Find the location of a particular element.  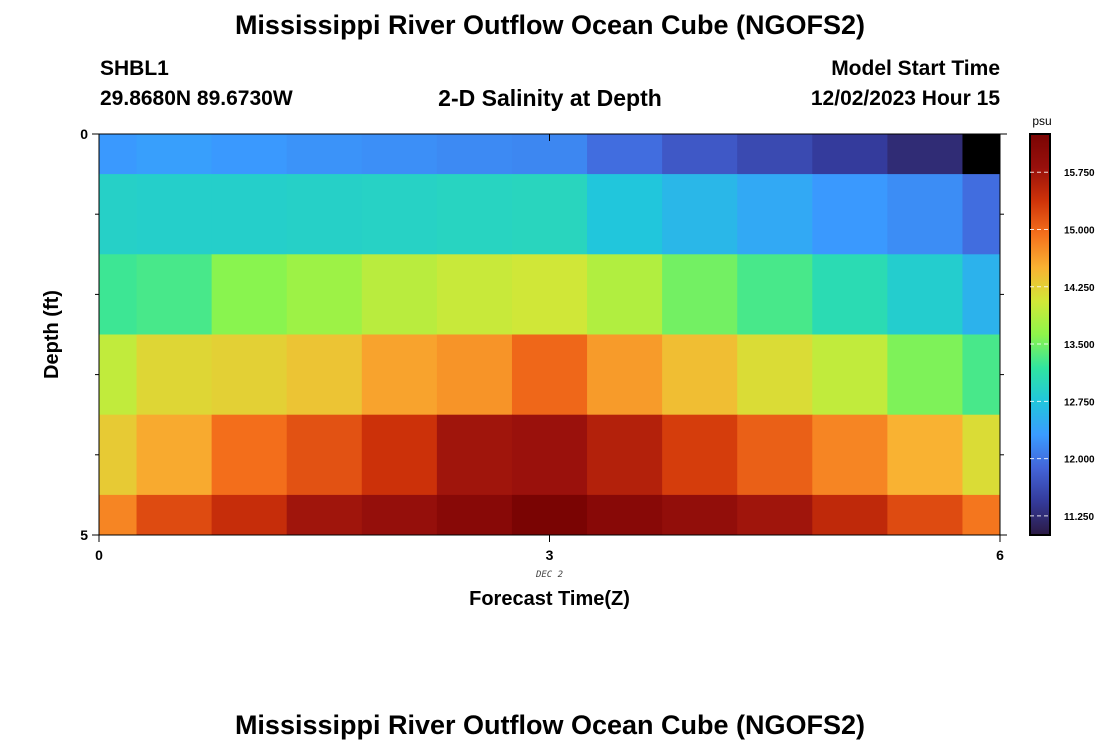

station-id: SHBL1 is located at coordinates (134, 68).